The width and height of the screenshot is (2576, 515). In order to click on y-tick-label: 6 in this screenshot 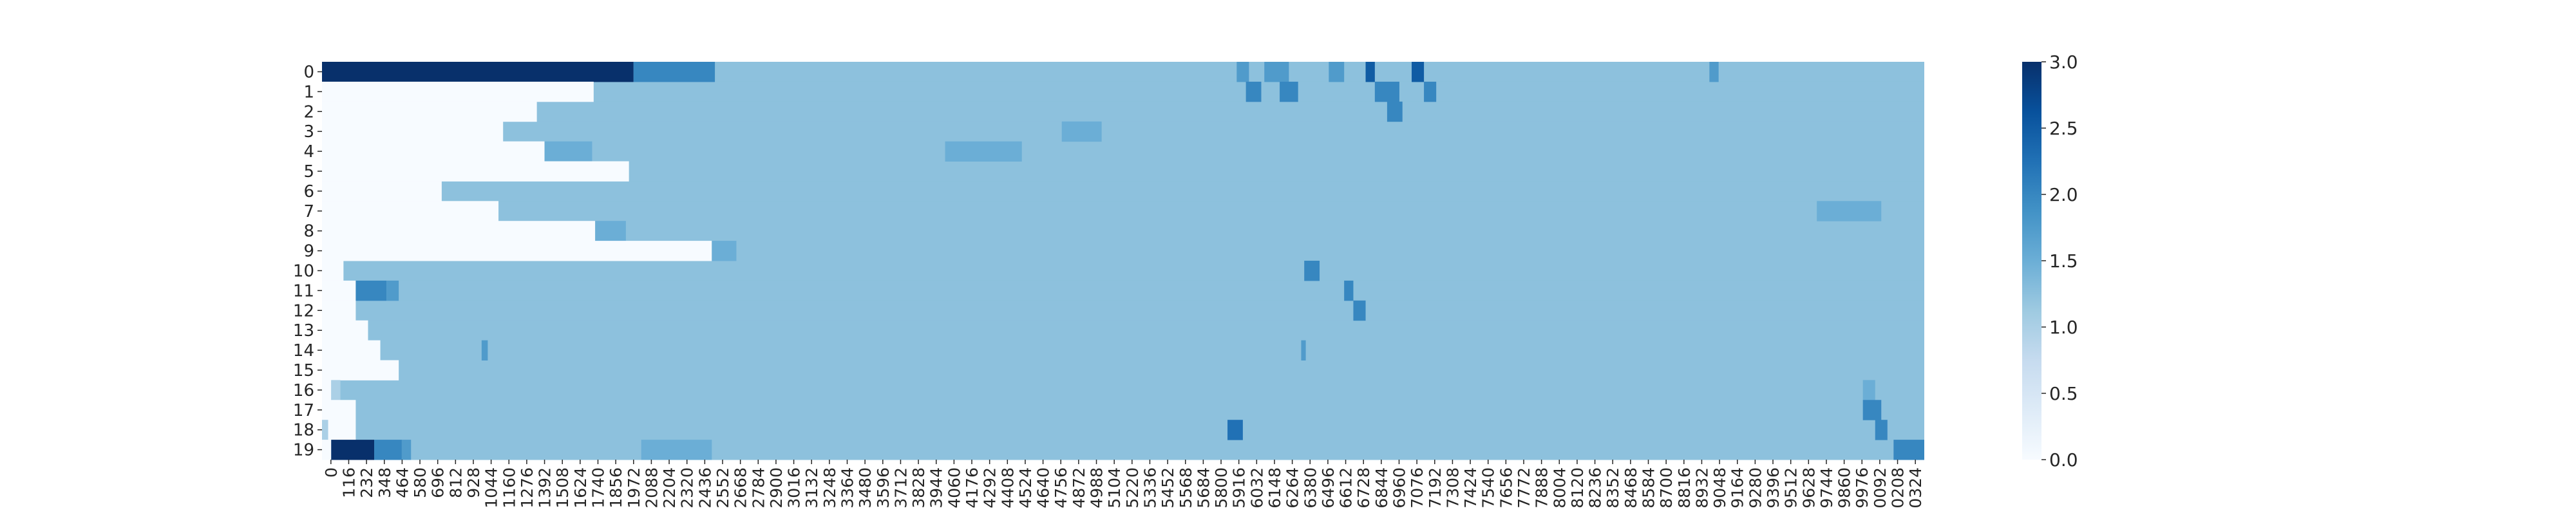, I will do `click(309, 192)`.